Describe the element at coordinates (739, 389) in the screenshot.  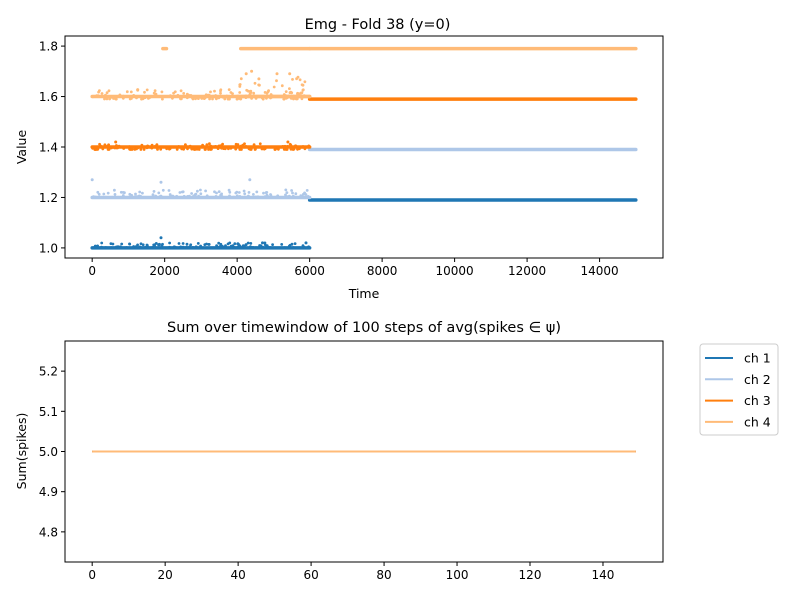
I see `legend: ch 1 ch 2 ch 3 ch 4` at that location.